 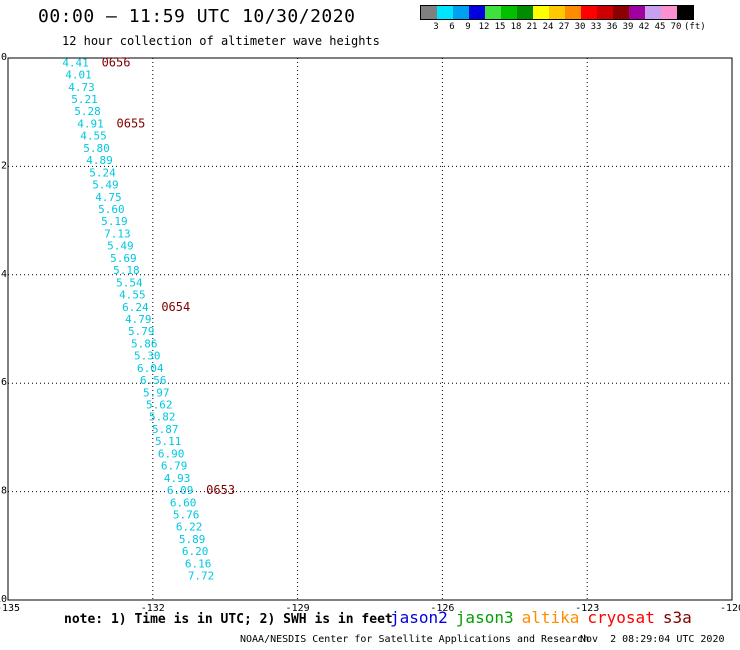 I want to click on wave-height-label: 5.87, so click(x=165, y=429).